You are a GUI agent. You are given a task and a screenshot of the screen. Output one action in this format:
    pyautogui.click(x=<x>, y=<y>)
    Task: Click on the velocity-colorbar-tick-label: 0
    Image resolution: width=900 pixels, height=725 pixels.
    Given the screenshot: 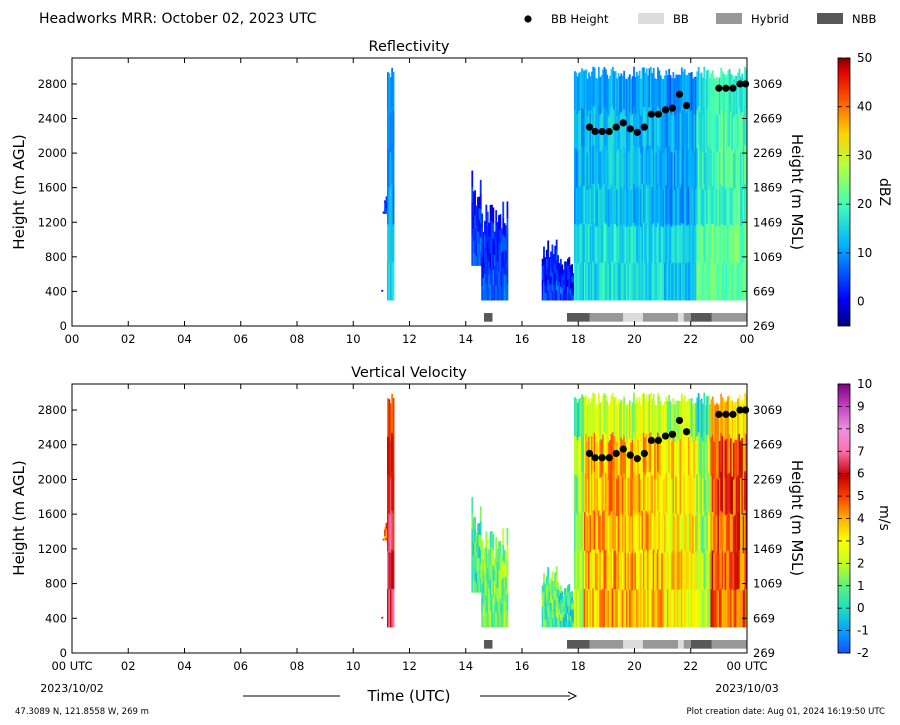 What is the action you would take?
    pyautogui.click(x=861, y=608)
    